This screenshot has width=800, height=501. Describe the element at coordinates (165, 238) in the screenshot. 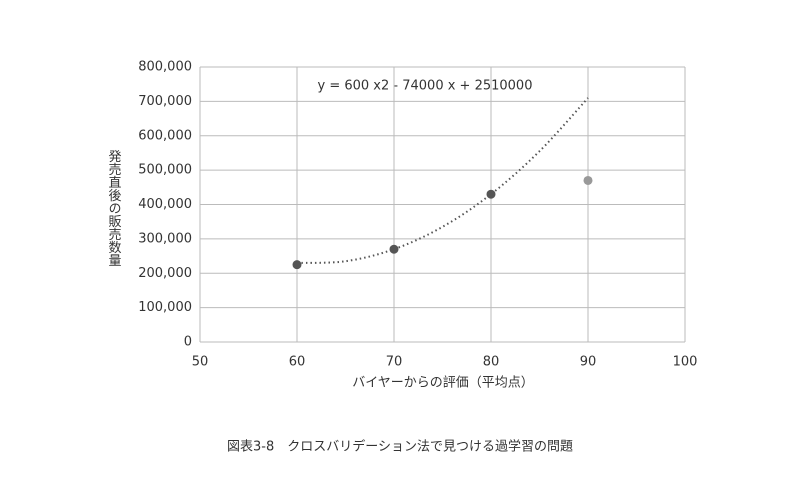

I see `y-tick-label: 300,000` at that location.